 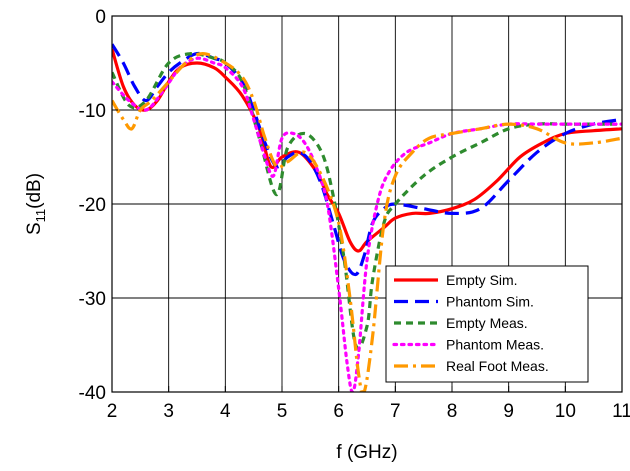 I want to click on y-tick-label: -10, so click(x=92, y=111).